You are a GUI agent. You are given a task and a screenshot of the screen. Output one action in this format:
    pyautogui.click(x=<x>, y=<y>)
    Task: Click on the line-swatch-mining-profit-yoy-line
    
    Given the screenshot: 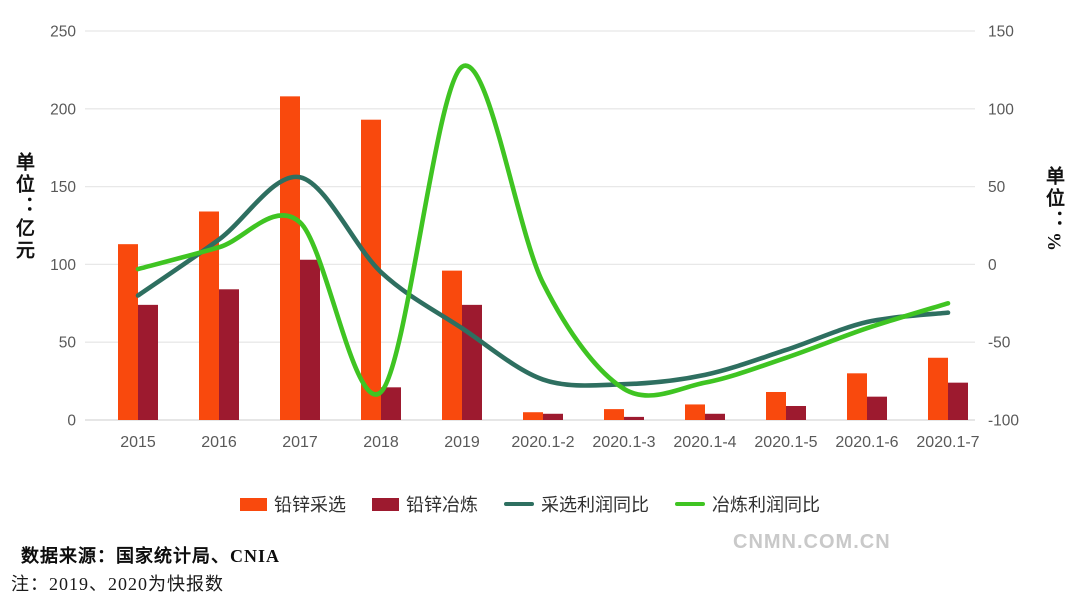 What is the action you would take?
    pyautogui.click(x=519, y=504)
    